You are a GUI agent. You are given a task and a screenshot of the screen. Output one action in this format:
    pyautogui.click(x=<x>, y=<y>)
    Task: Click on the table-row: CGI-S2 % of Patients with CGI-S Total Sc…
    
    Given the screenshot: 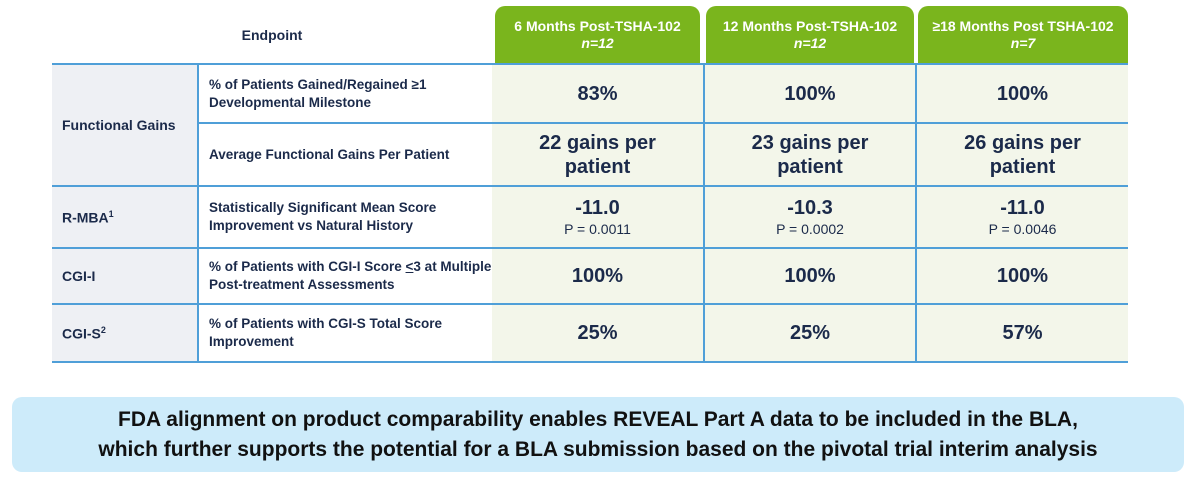 What is the action you would take?
    pyautogui.click(x=590, y=333)
    